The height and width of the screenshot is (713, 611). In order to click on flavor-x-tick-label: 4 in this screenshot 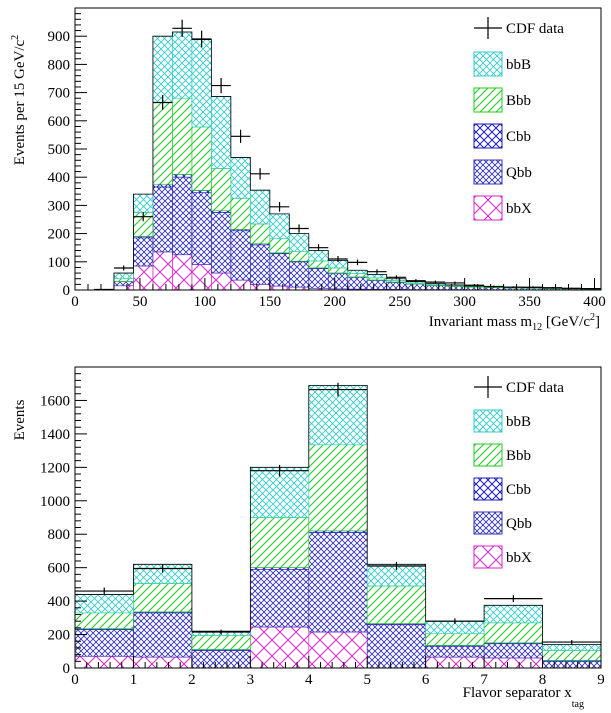, I will do `click(309, 680)`.